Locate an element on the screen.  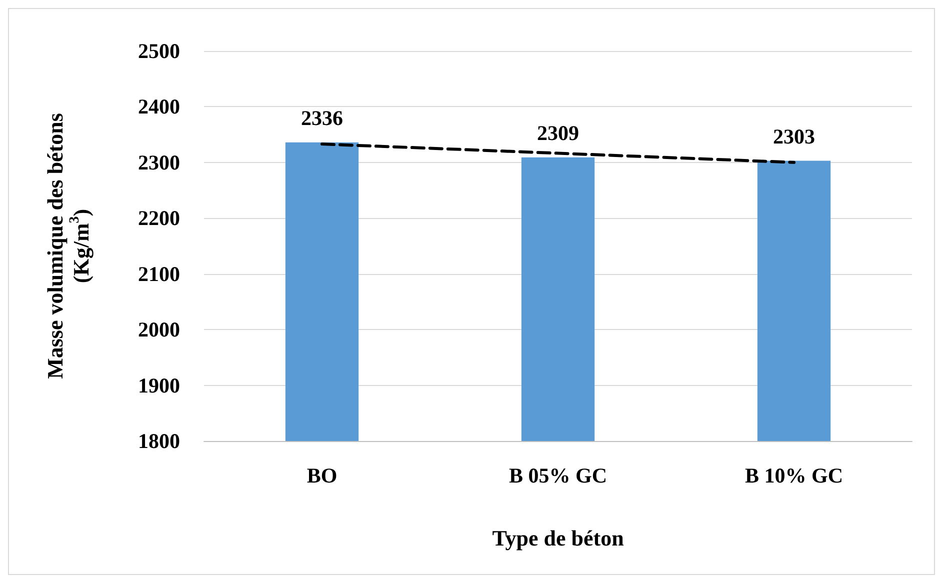
x-tick-label: B 10% GC is located at coordinates (794, 476).